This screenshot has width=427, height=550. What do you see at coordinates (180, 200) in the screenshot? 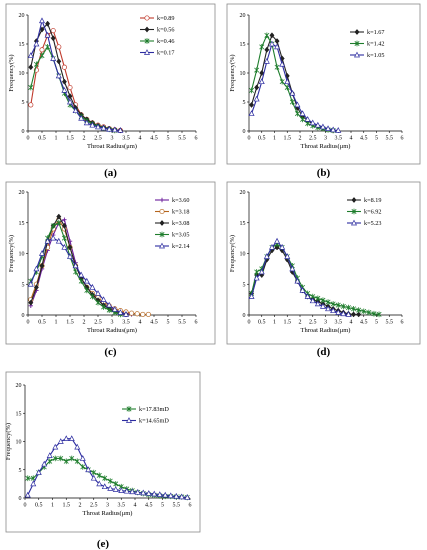
I see `legend-label: k=3.60` at bounding box center [180, 200].